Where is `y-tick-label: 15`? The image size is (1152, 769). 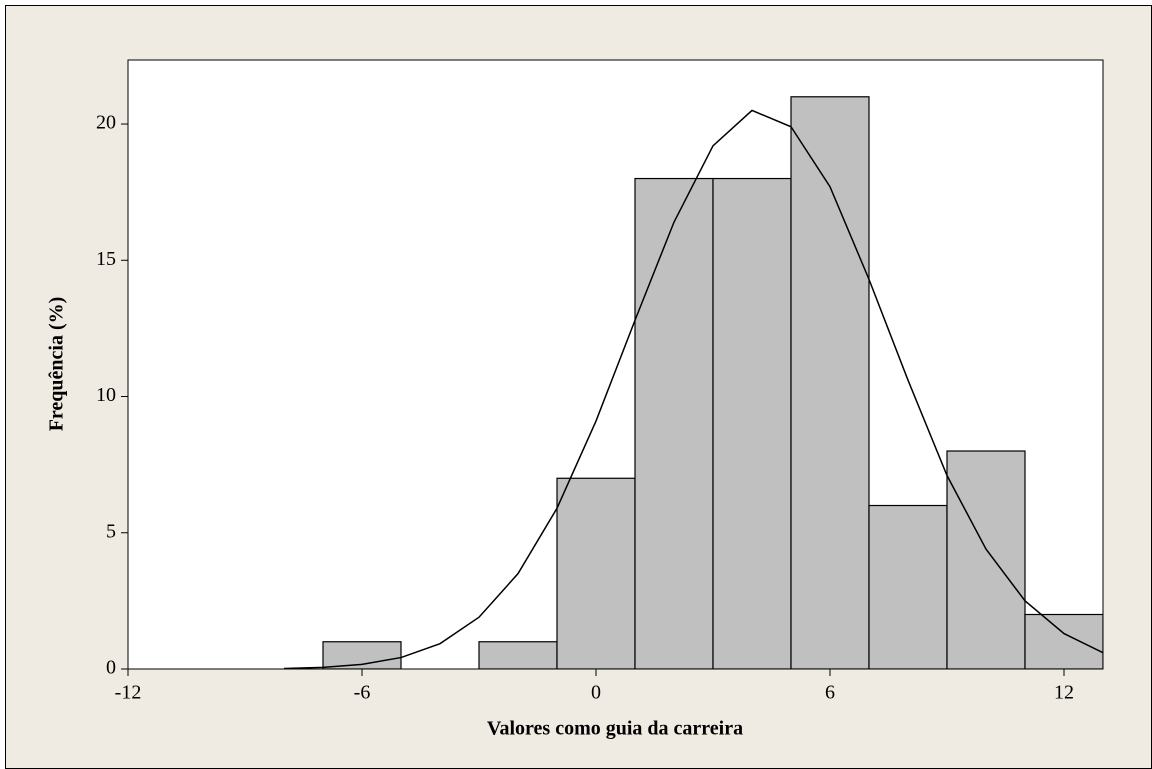
y-tick-label: 15 is located at coordinates (106, 259).